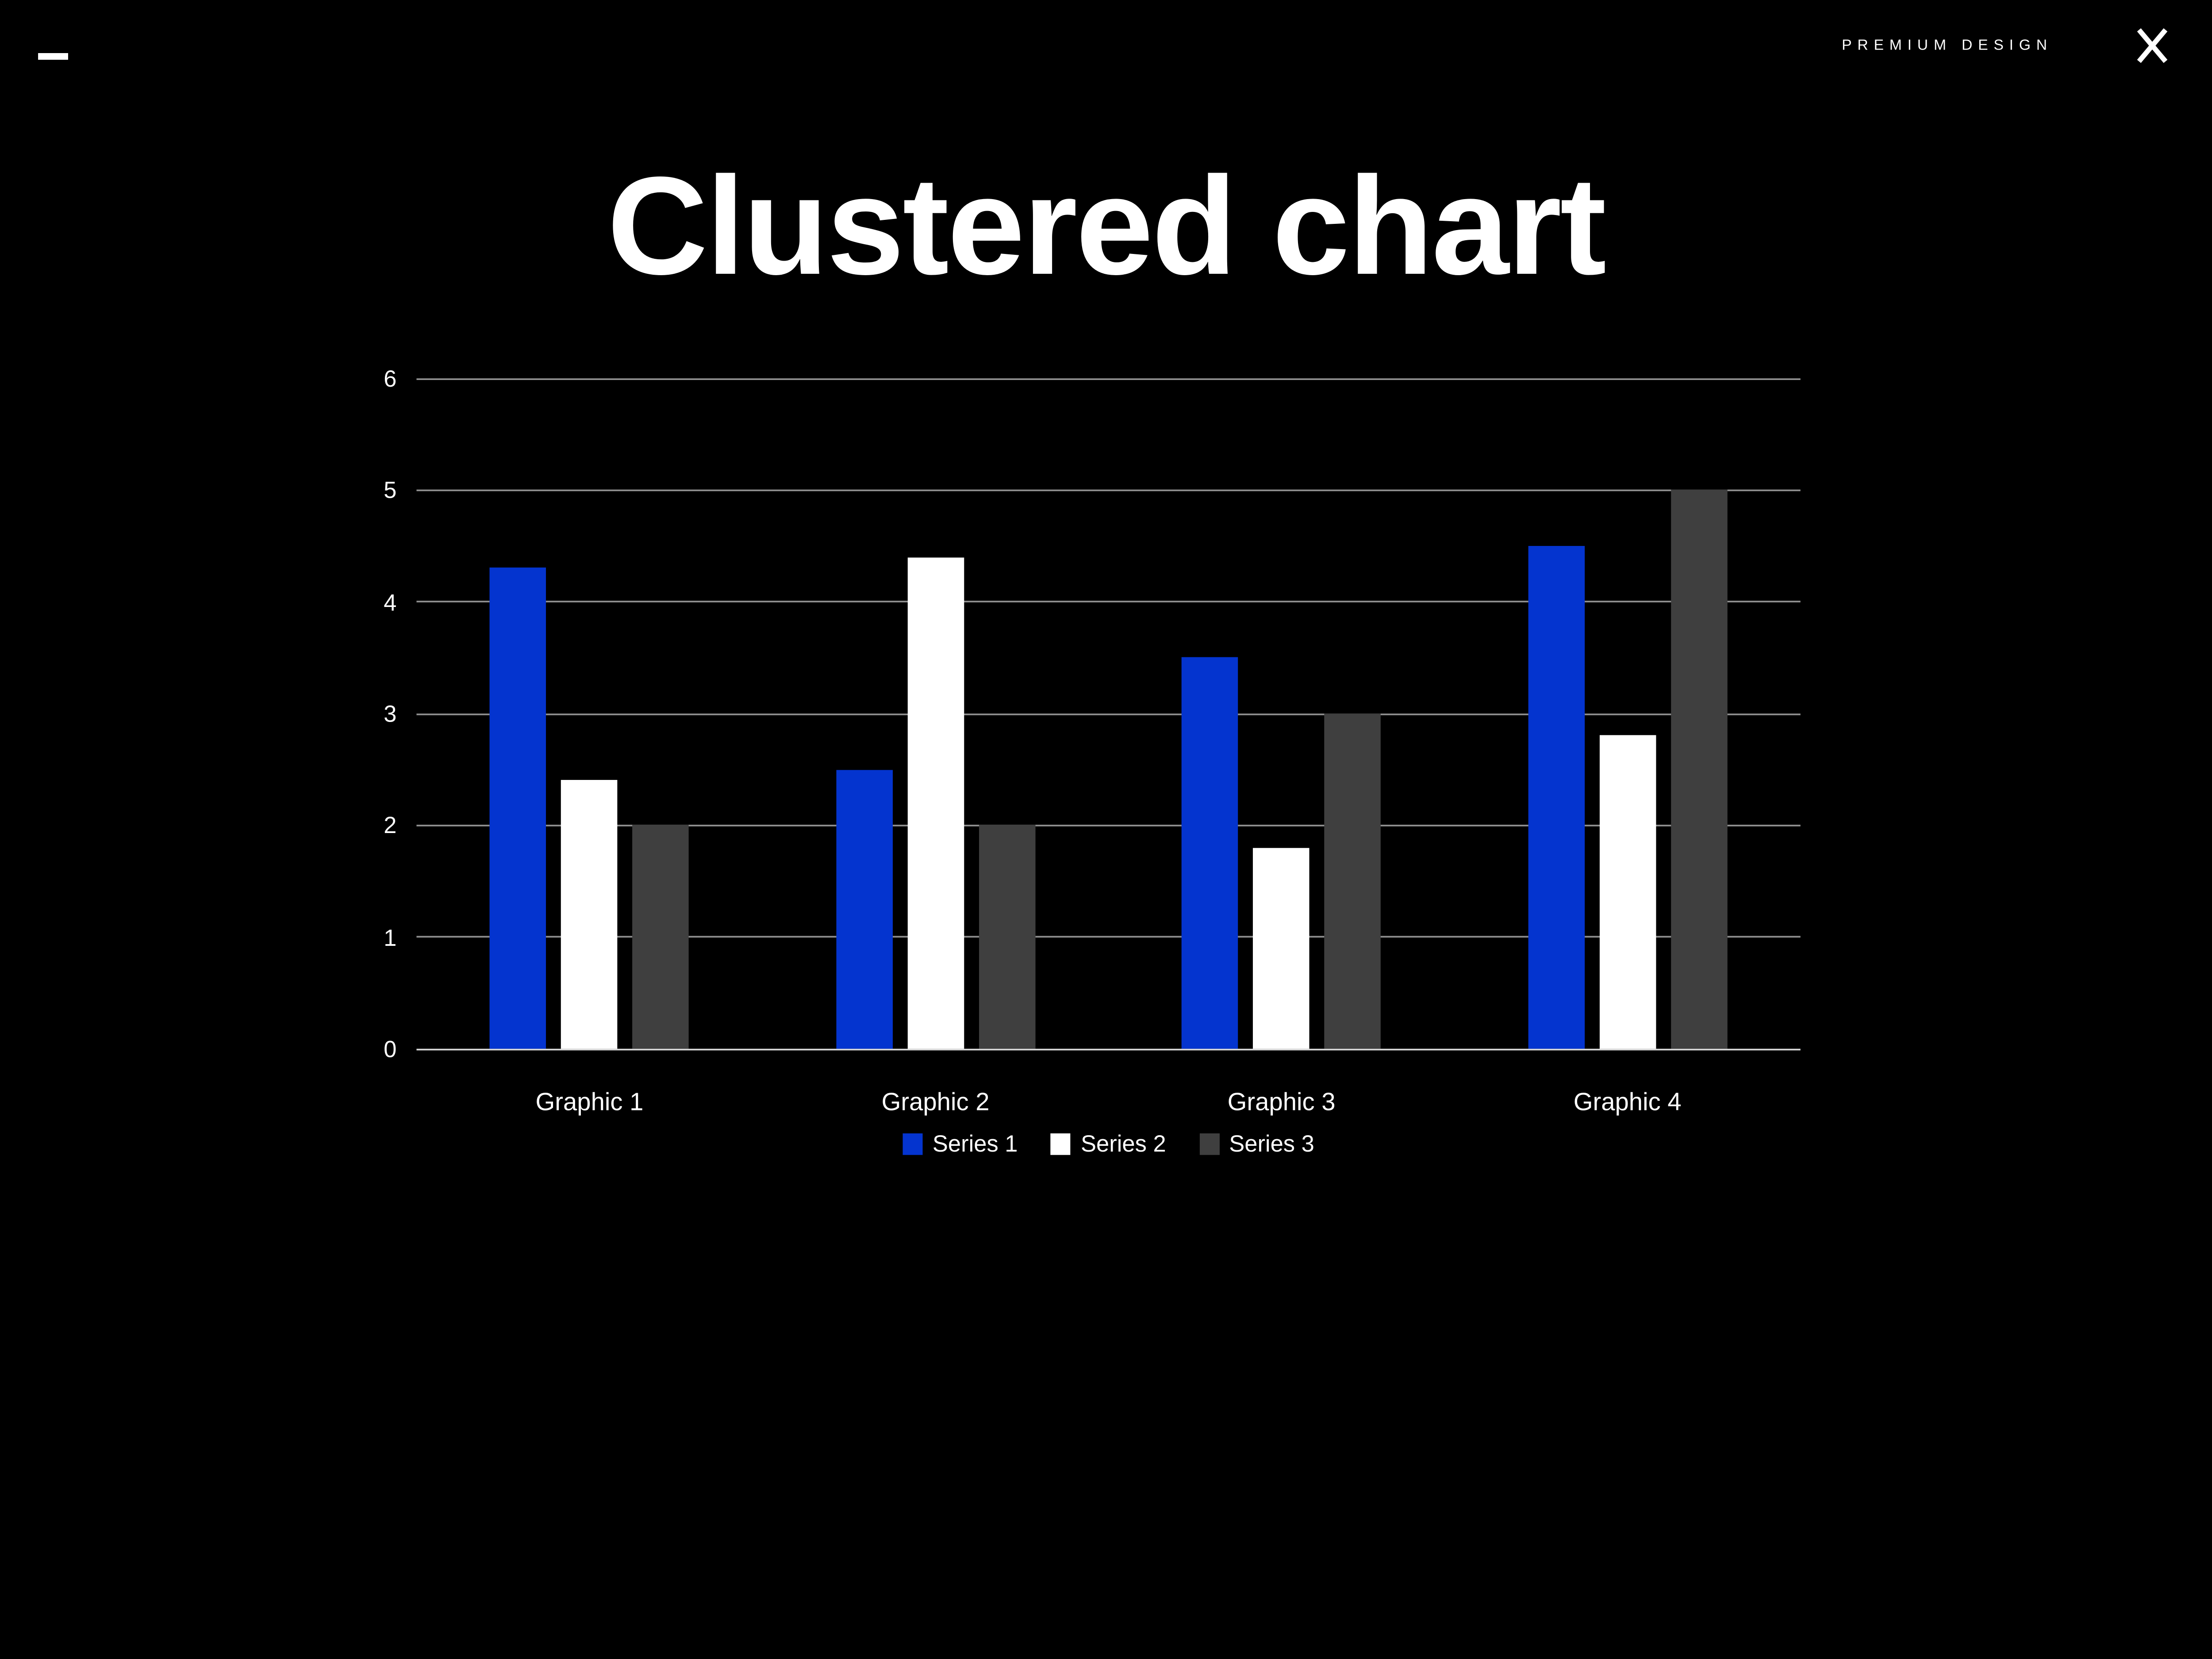  Describe the element at coordinates (1948, 45) in the screenshot. I see `brand-label: PREMIUM DESIGN` at that location.